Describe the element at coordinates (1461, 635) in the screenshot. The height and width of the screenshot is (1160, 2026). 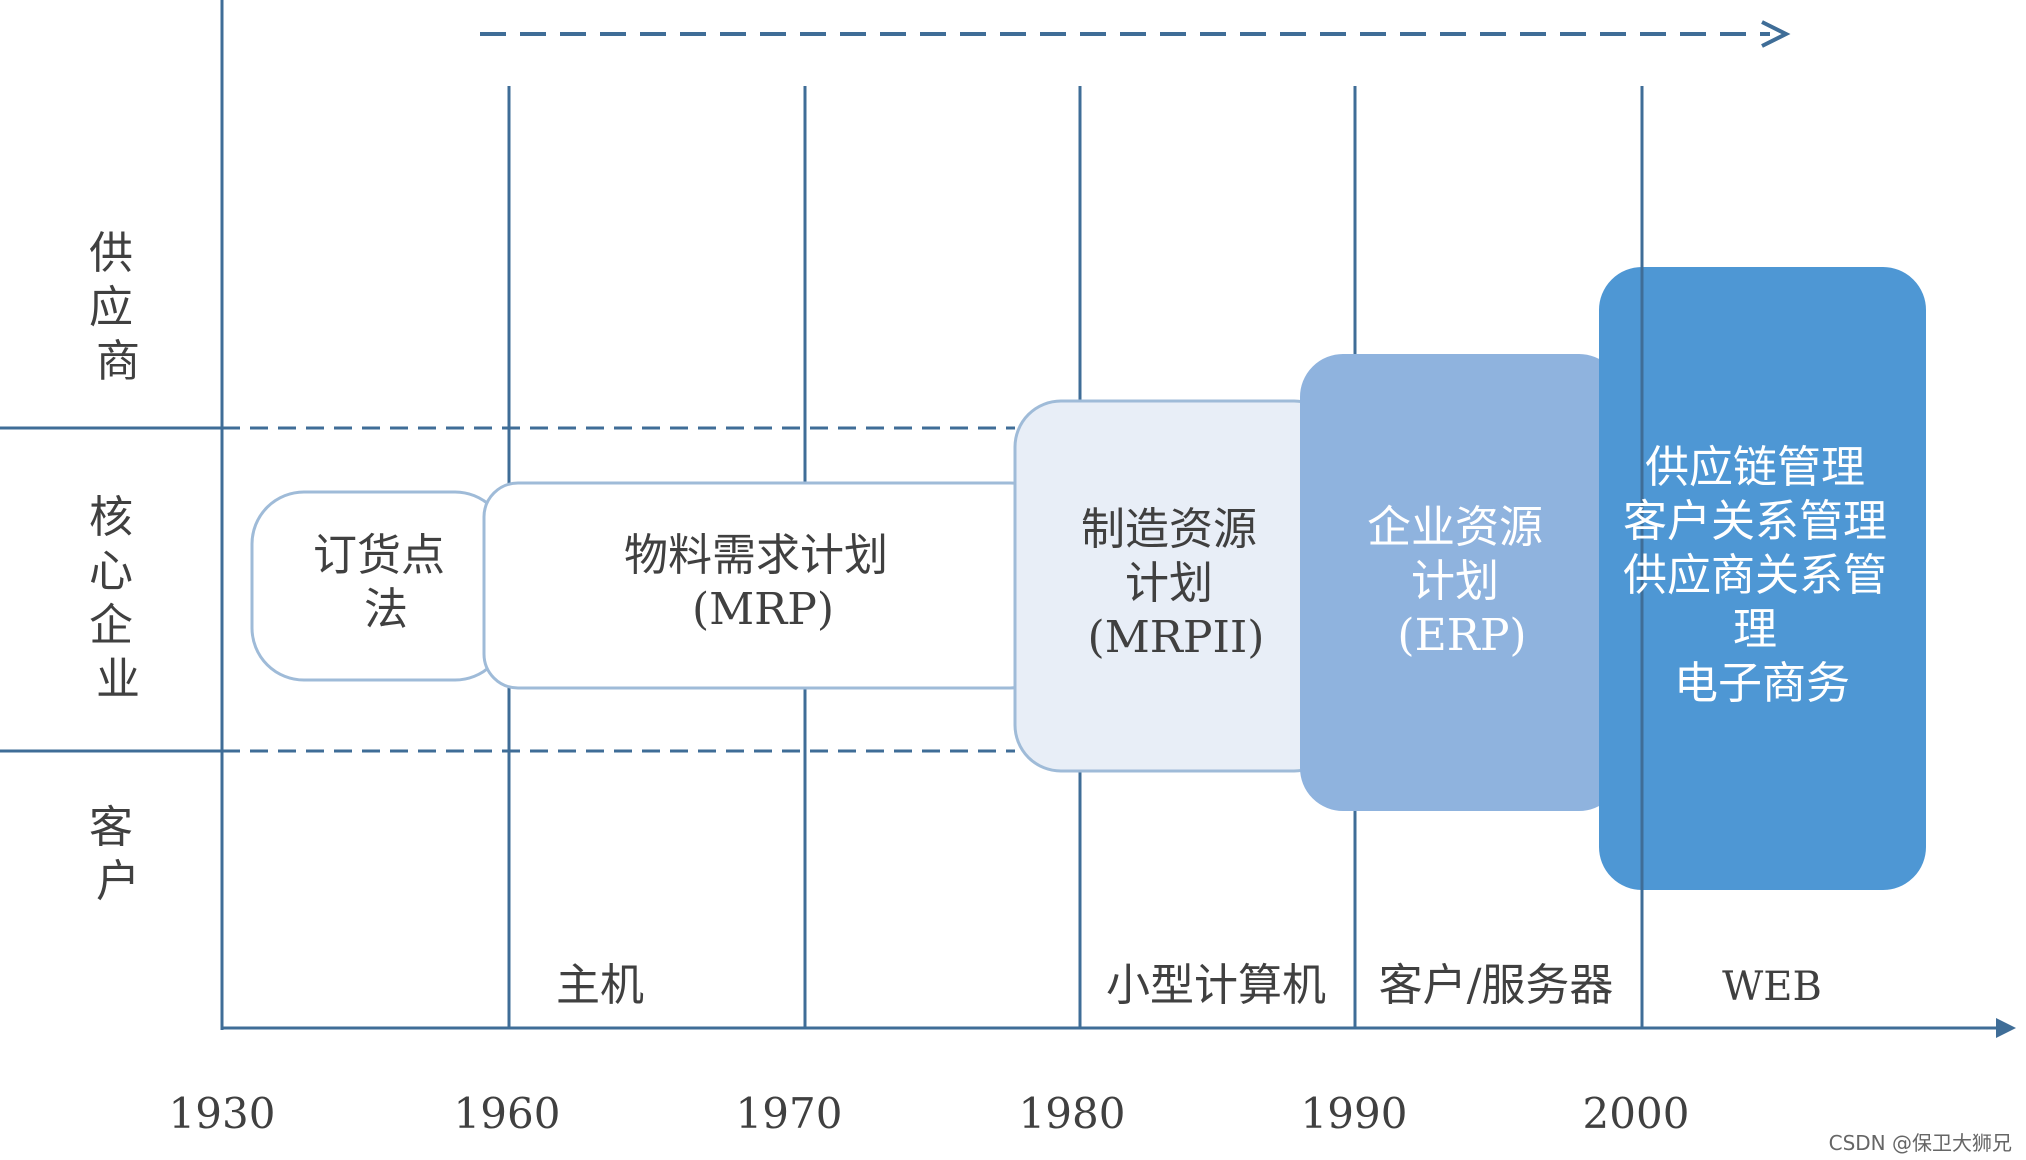
I see `stage-label-erp-line: (ERP)` at that location.